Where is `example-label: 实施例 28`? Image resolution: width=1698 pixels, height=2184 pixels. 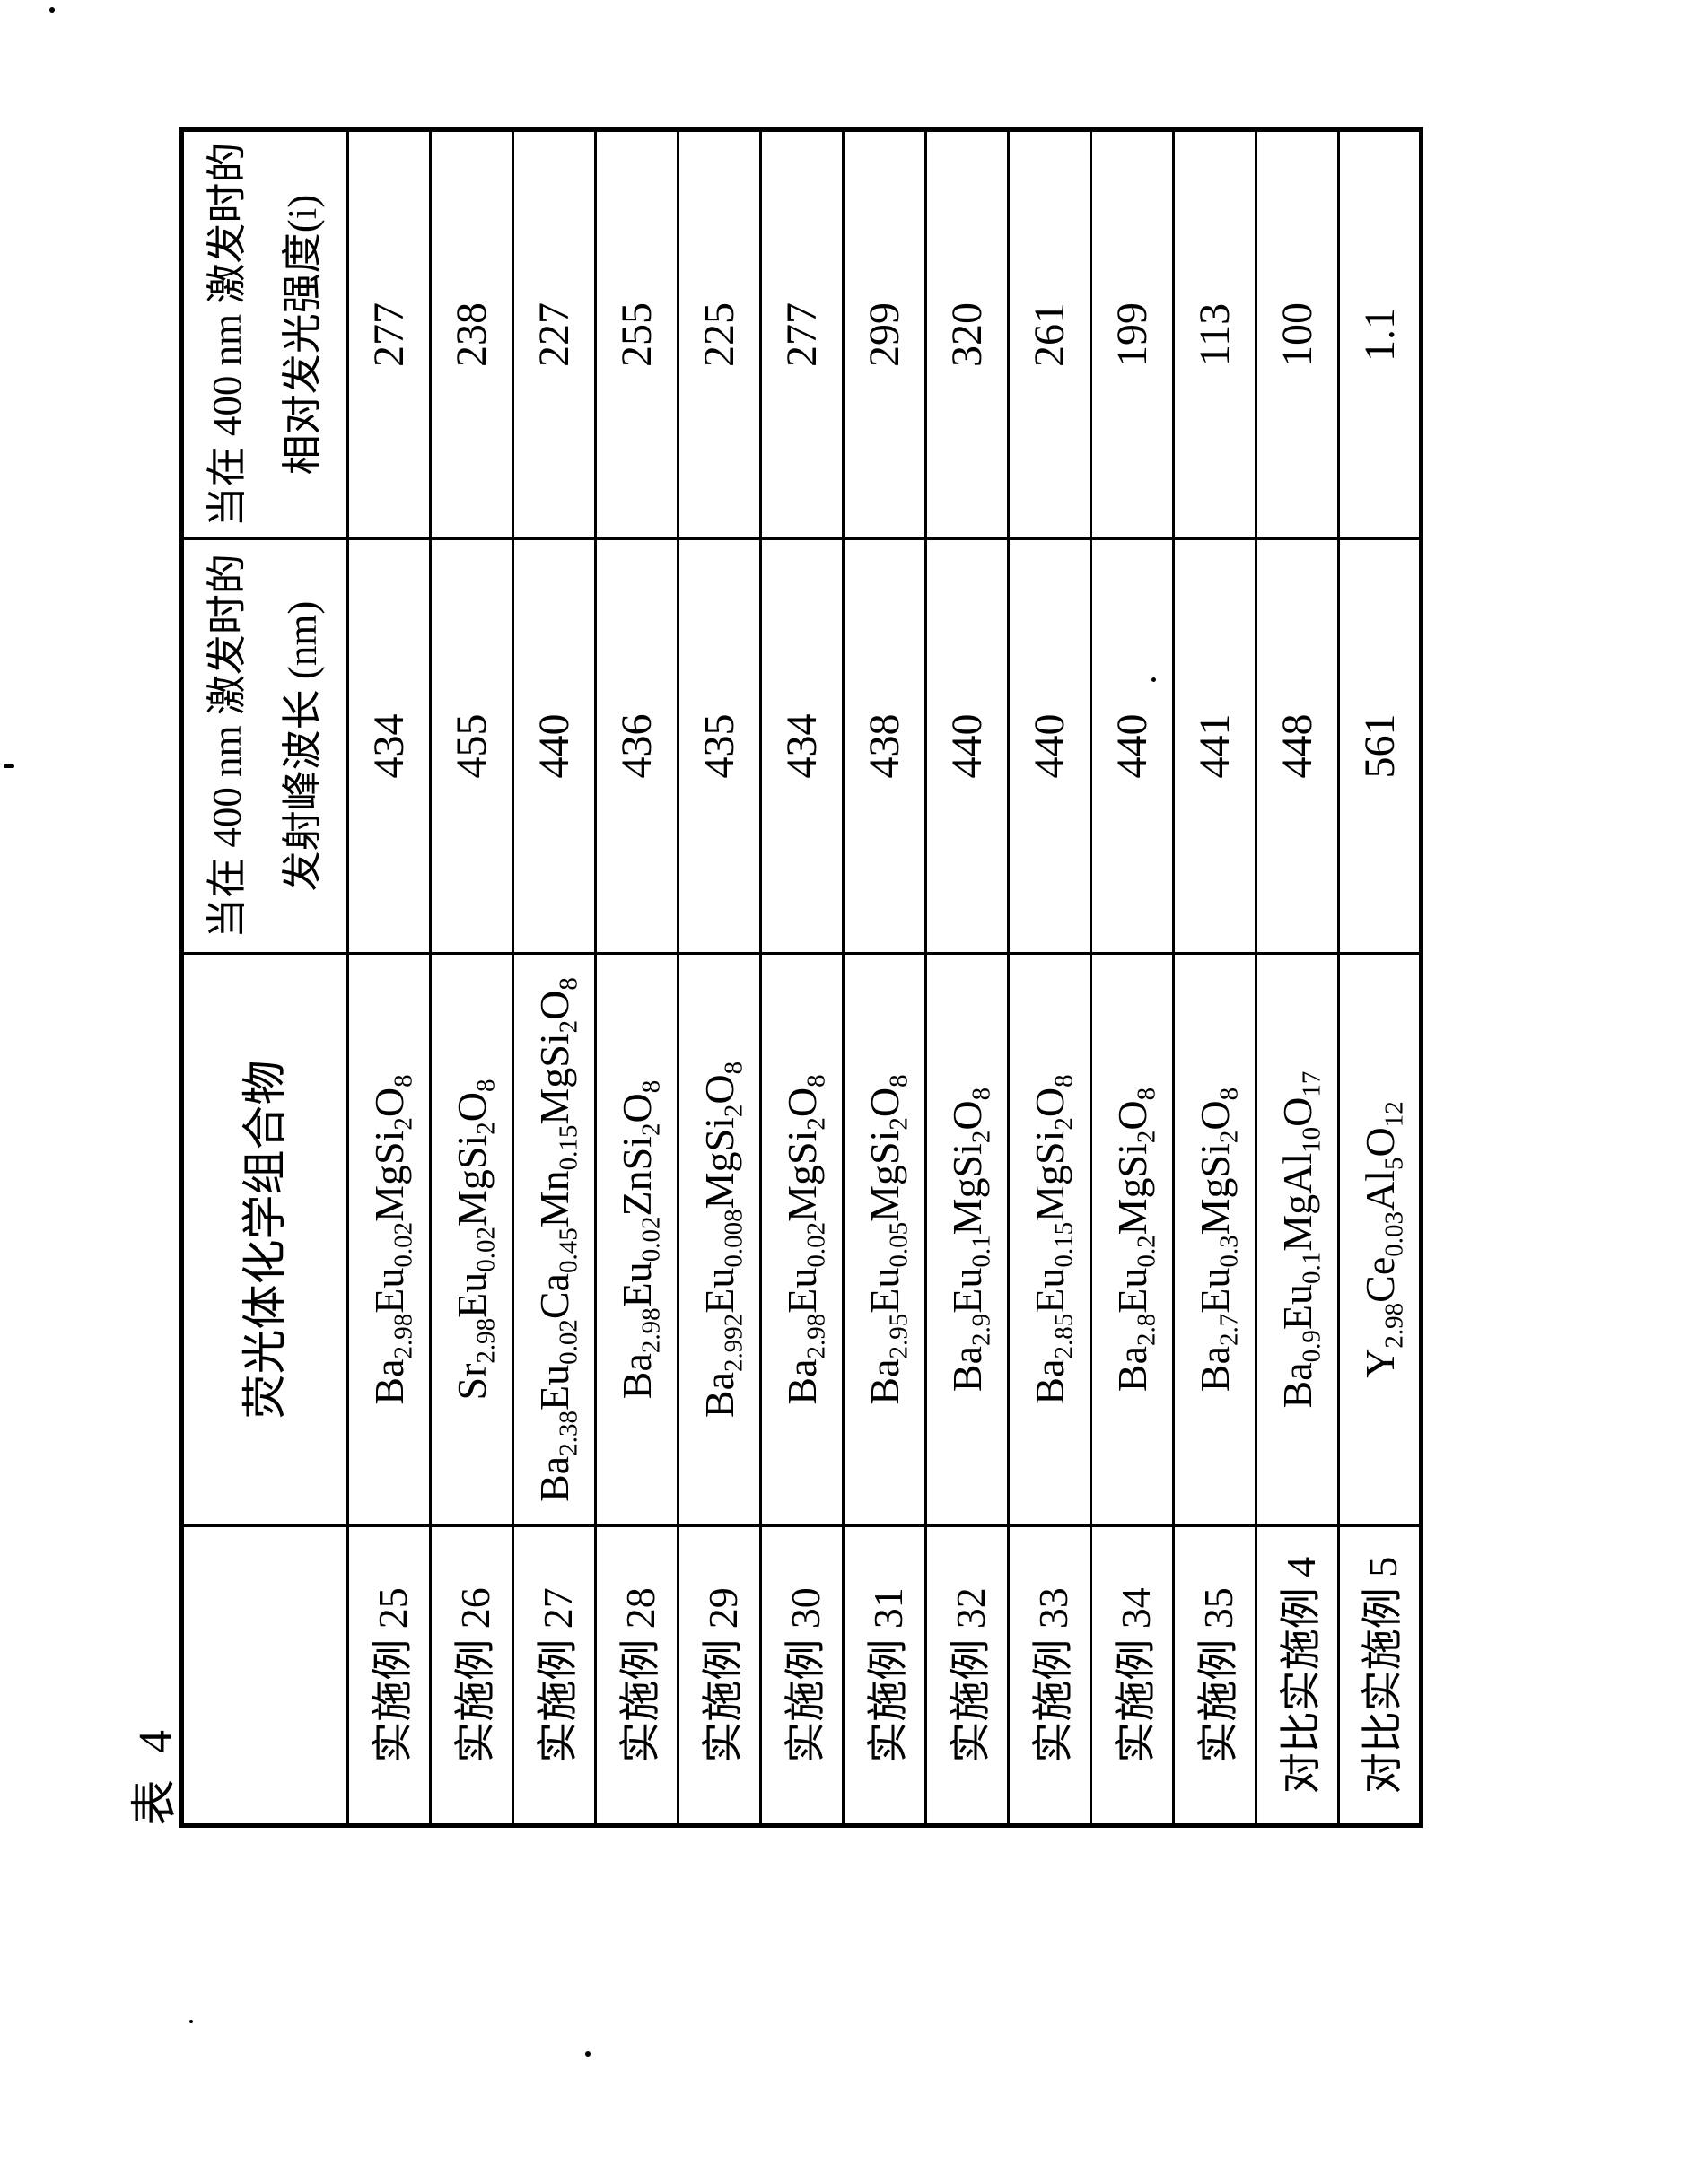
example-label: 实施例 28 is located at coordinates (640, 1675).